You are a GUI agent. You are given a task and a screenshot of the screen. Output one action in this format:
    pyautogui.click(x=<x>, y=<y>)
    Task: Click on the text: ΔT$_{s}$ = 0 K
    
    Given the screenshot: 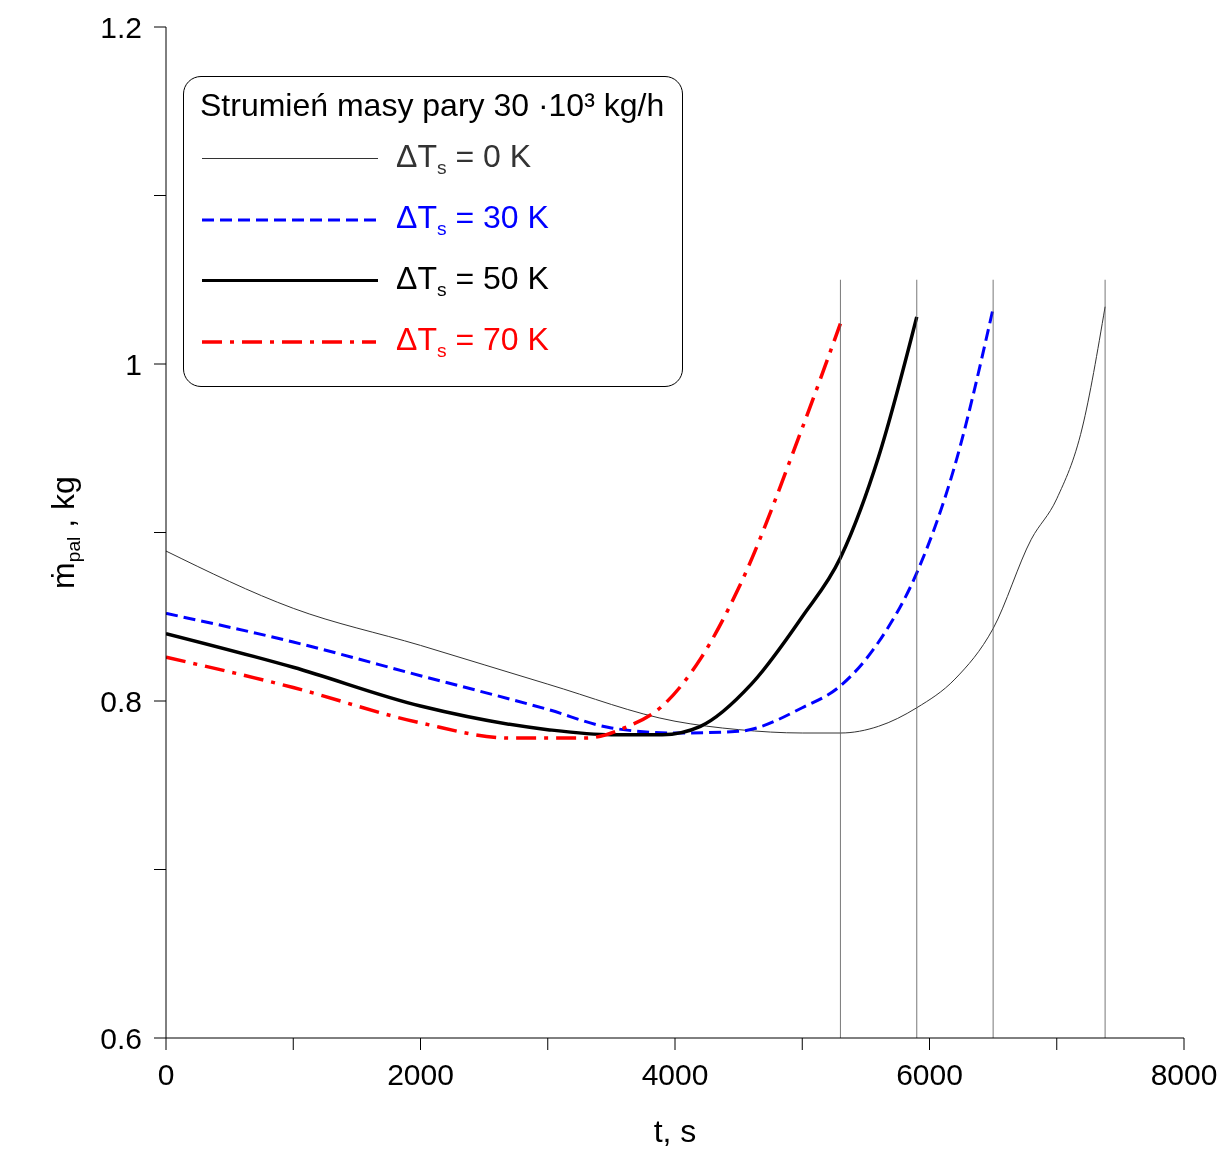 What is the action you would take?
    pyautogui.click(x=464, y=158)
    